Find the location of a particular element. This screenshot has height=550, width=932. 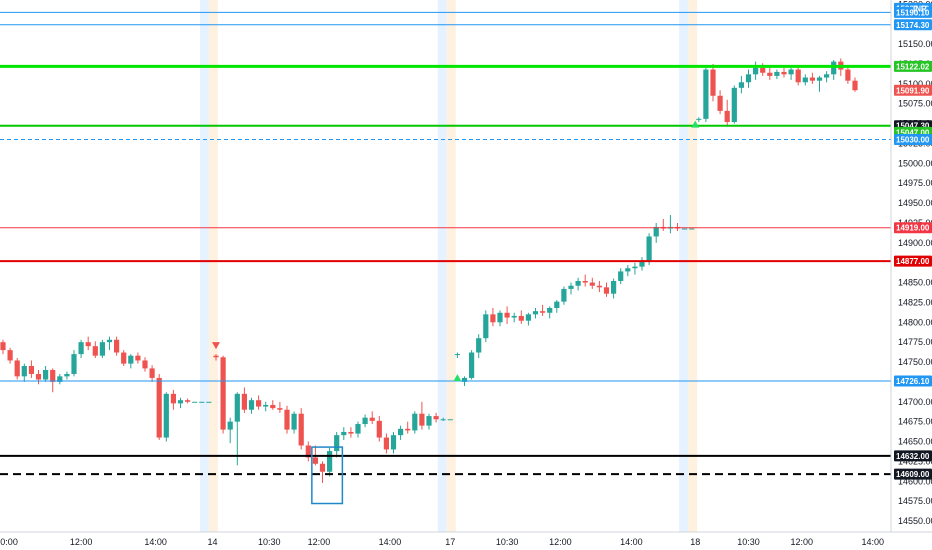

price-tag-label: 15091.90 is located at coordinates (913, 90).